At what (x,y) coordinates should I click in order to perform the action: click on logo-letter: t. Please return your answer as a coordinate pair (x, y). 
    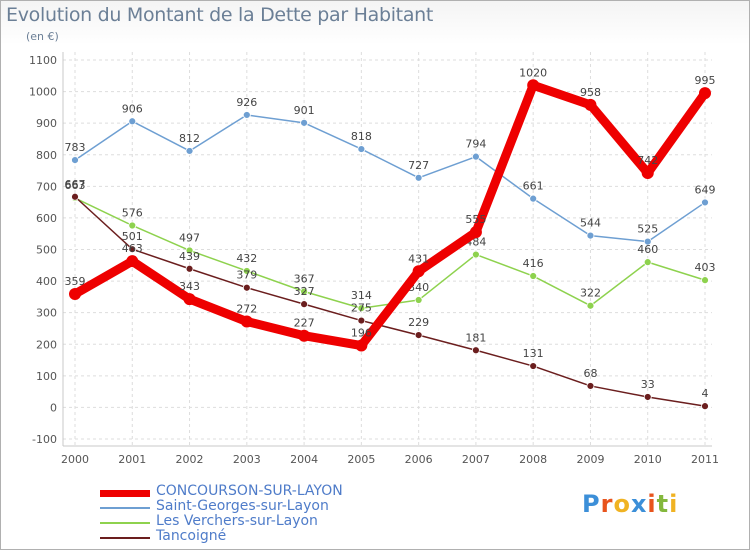
    Looking at the image, I should click on (663, 504).